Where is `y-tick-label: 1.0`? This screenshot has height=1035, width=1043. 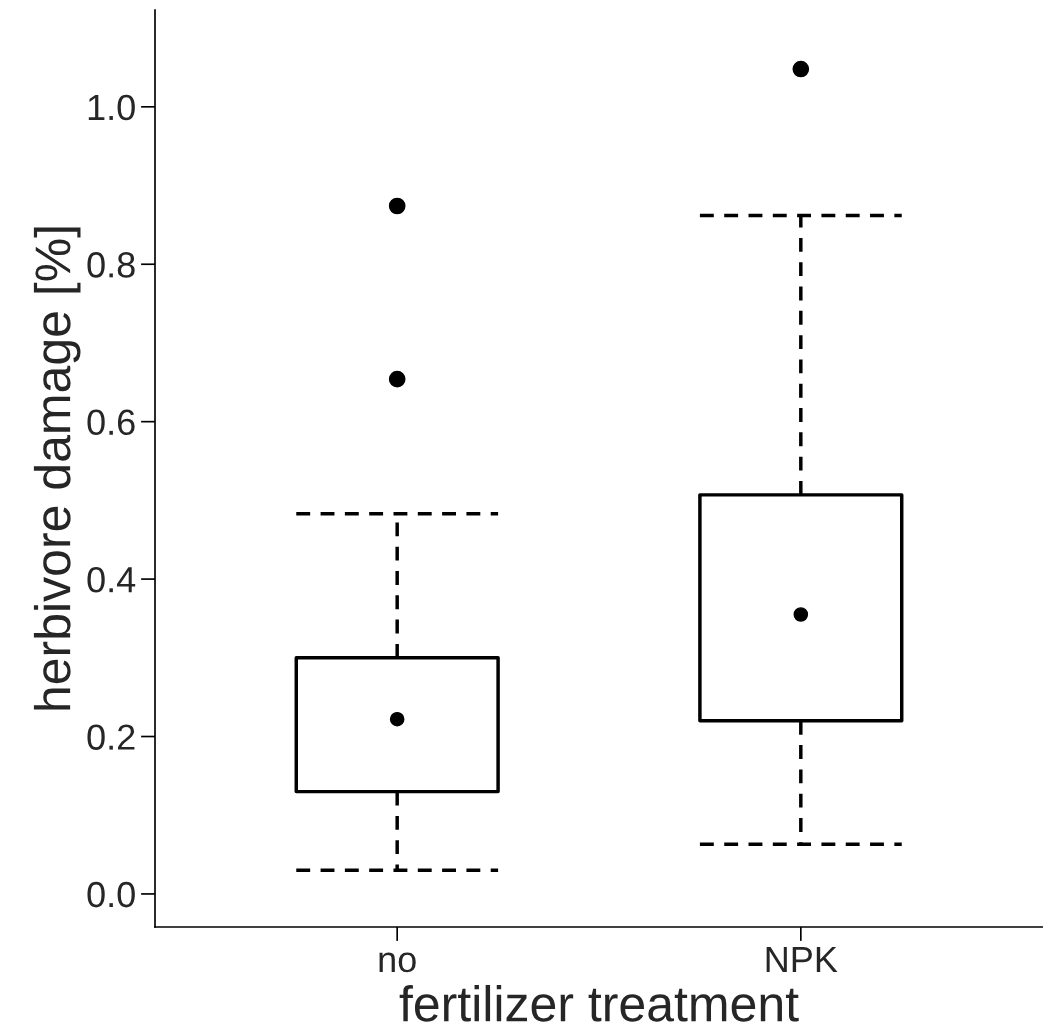
y-tick-label: 1.0 is located at coordinates (111, 107).